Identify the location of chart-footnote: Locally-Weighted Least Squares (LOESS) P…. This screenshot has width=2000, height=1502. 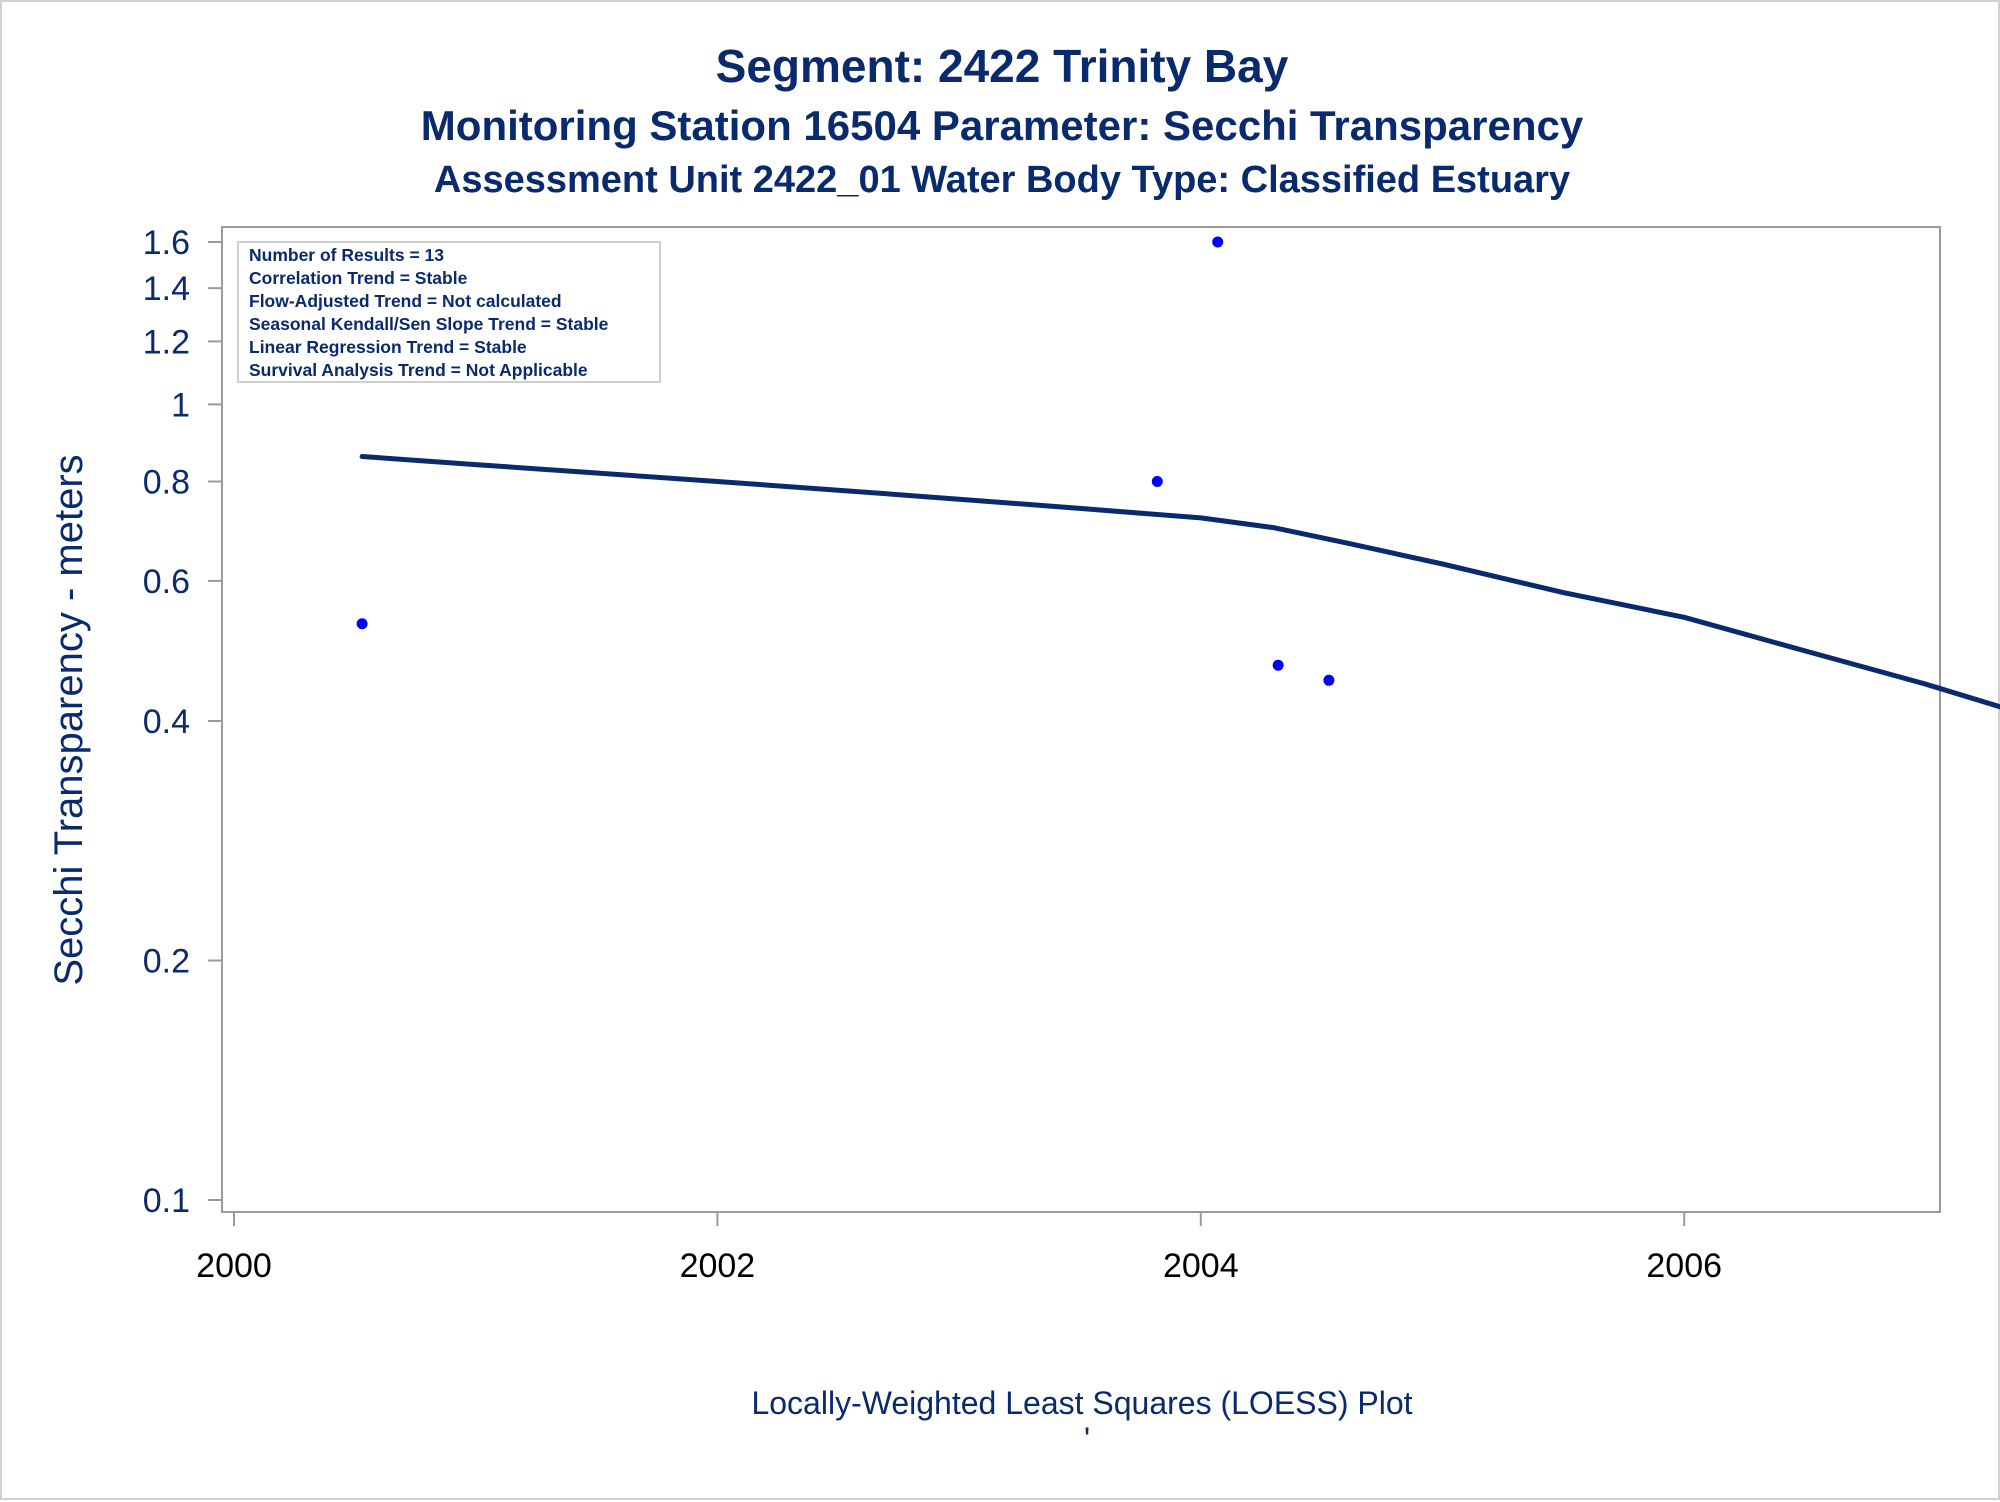
(1081, 1403).